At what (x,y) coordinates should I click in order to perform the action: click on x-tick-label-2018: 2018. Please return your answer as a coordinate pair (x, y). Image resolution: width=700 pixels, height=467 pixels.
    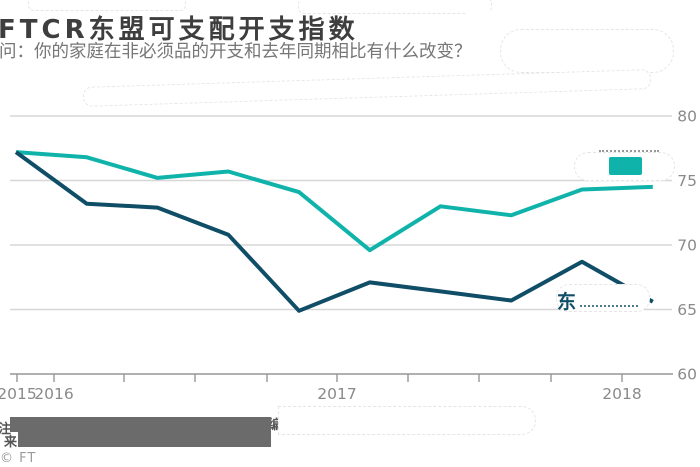
    Looking at the image, I should click on (621, 394).